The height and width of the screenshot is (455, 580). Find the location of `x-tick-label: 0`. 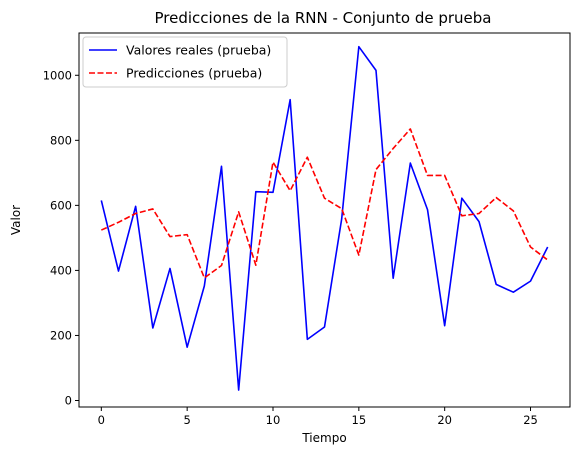

x-tick-label: 0 is located at coordinates (101, 420).